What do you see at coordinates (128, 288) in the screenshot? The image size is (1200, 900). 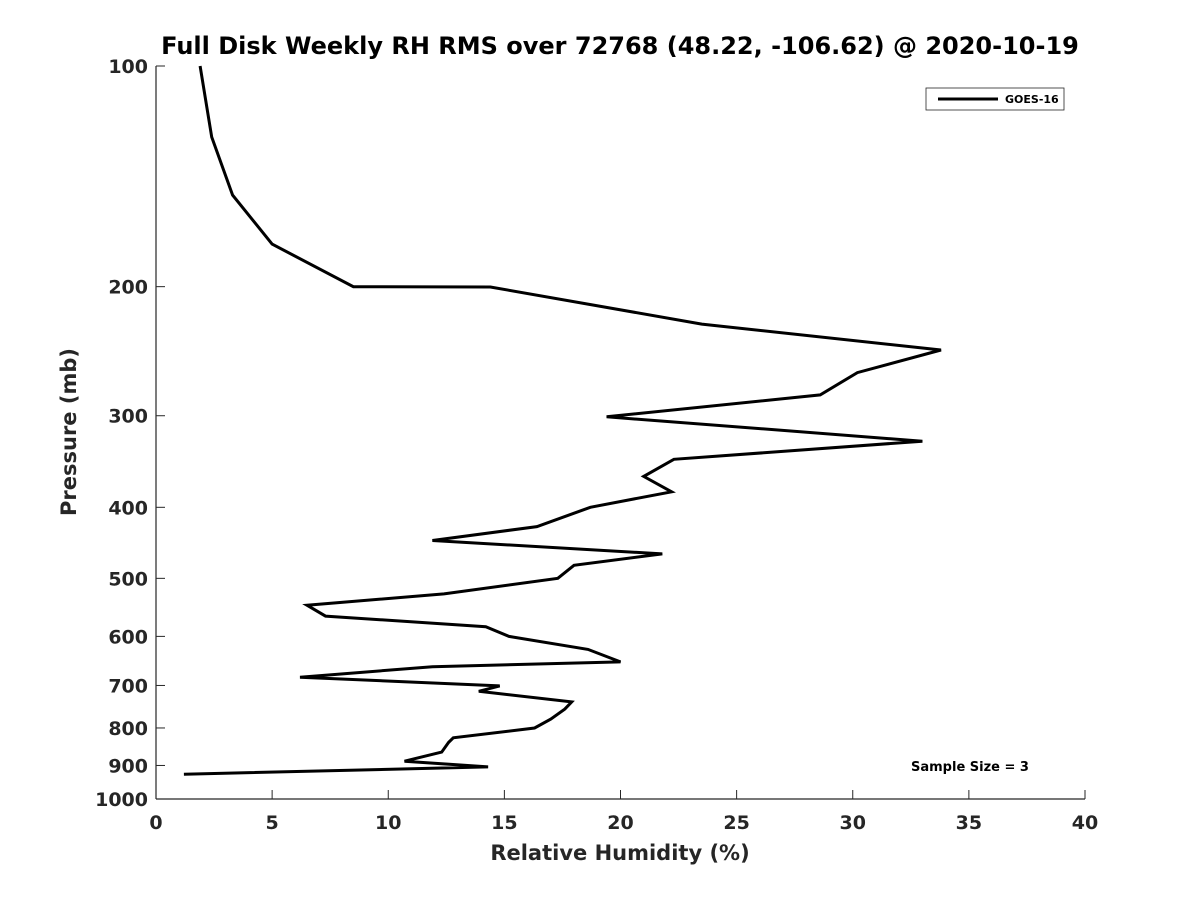 I see `y-tick-label: 200` at bounding box center [128, 288].